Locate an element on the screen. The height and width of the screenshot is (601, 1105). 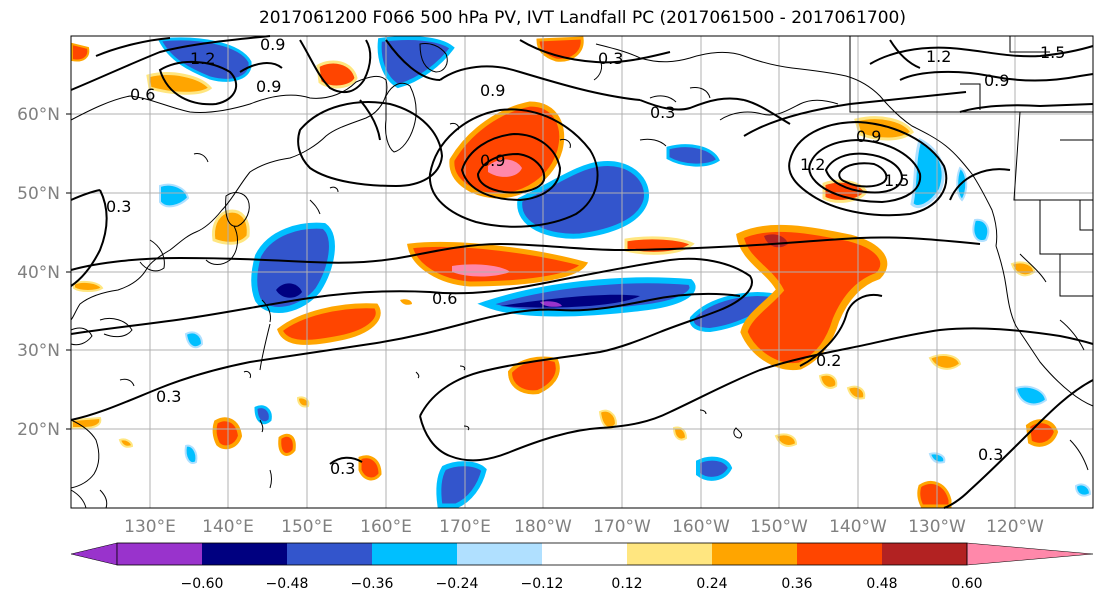
colorbar-tick-label: −0.48 is located at coordinates (287, 584).